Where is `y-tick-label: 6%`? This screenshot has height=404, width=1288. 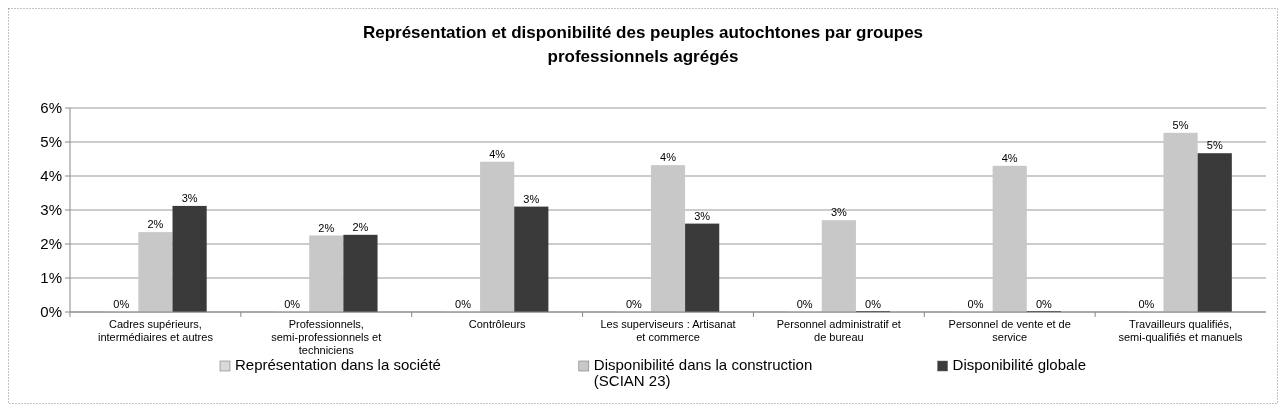
y-tick-label: 6% is located at coordinates (51, 108).